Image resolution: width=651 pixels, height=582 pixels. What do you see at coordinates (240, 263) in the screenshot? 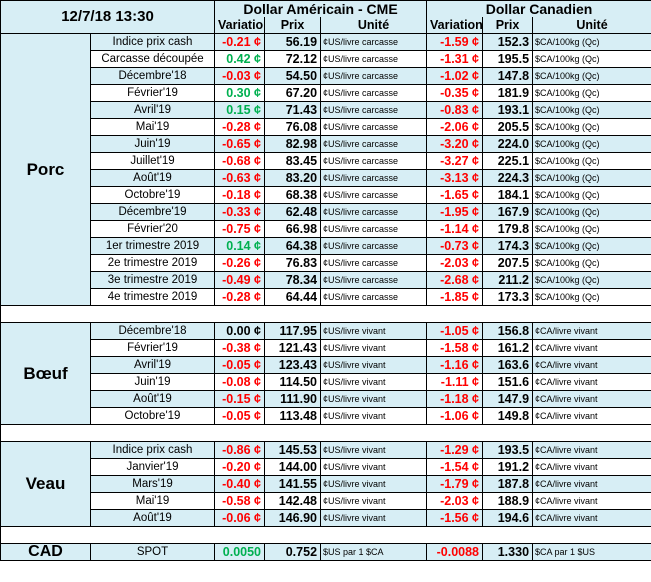
I see `usd-variation: -0.26 ¢` at bounding box center [240, 263].